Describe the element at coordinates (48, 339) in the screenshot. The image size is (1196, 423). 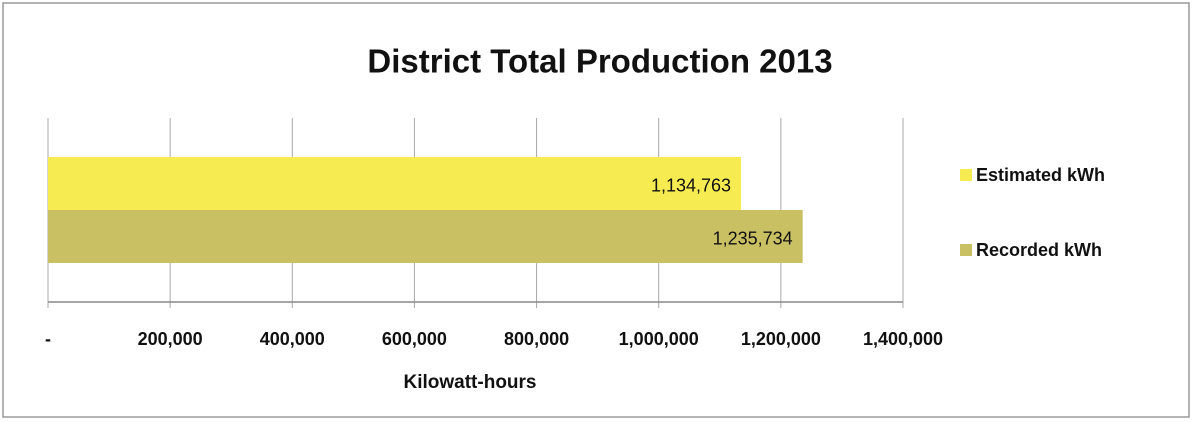
I see `x-tick-label: -` at that location.